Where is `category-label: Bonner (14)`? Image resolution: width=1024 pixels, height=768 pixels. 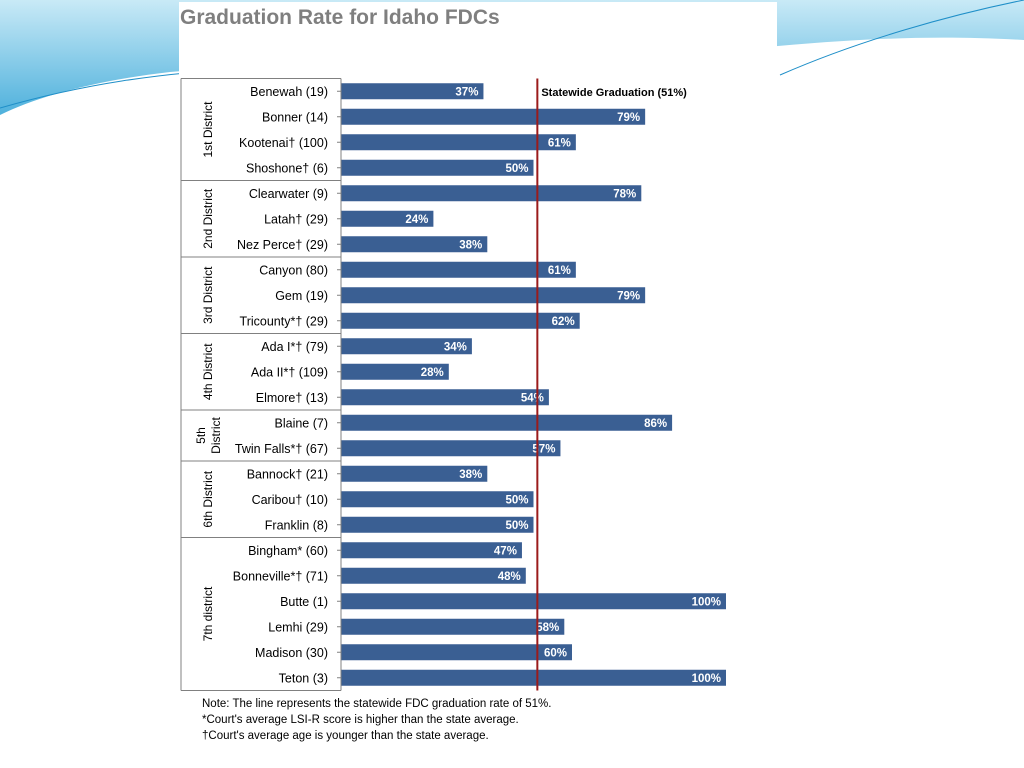 category-label: Bonner (14) is located at coordinates (295, 117).